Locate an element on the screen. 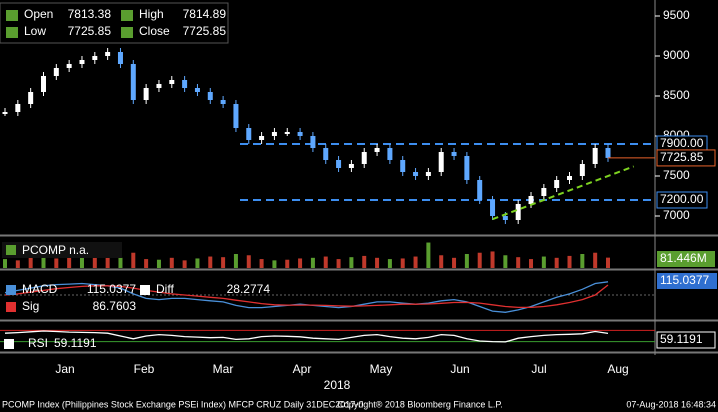 The width and height of the screenshot is (718, 412). x-tick-label: May is located at coordinates (381, 369).